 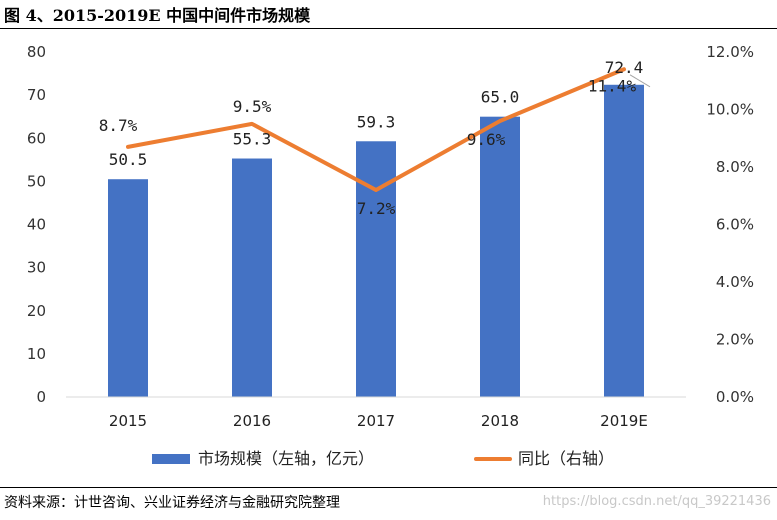 I want to click on x-axis-tick: 2018, so click(x=500, y=421).